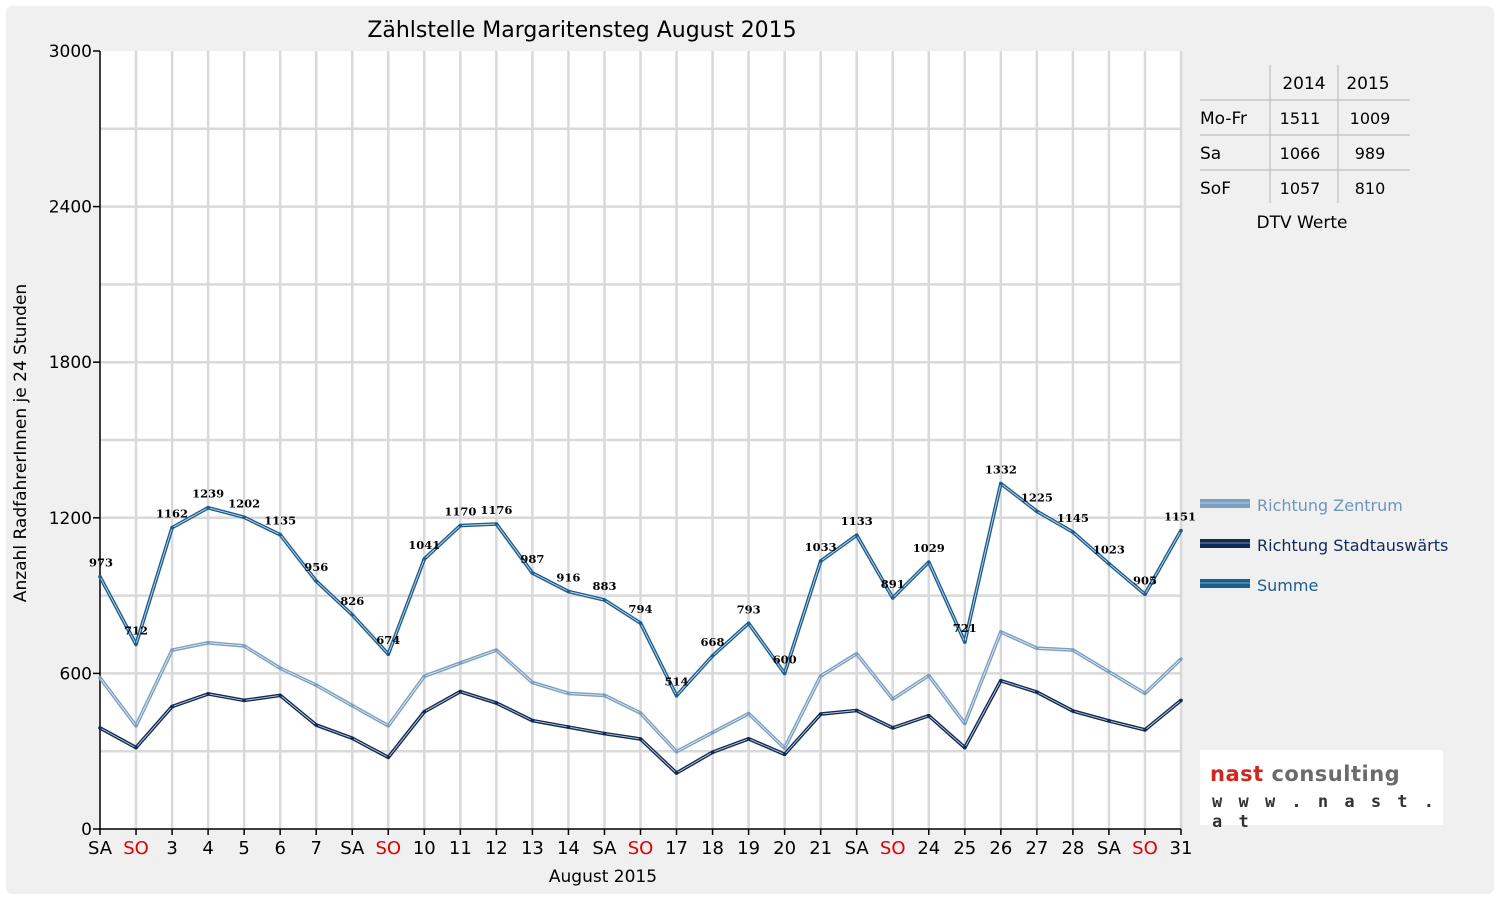  I want to click on data-label: 956, so click(316, 567).